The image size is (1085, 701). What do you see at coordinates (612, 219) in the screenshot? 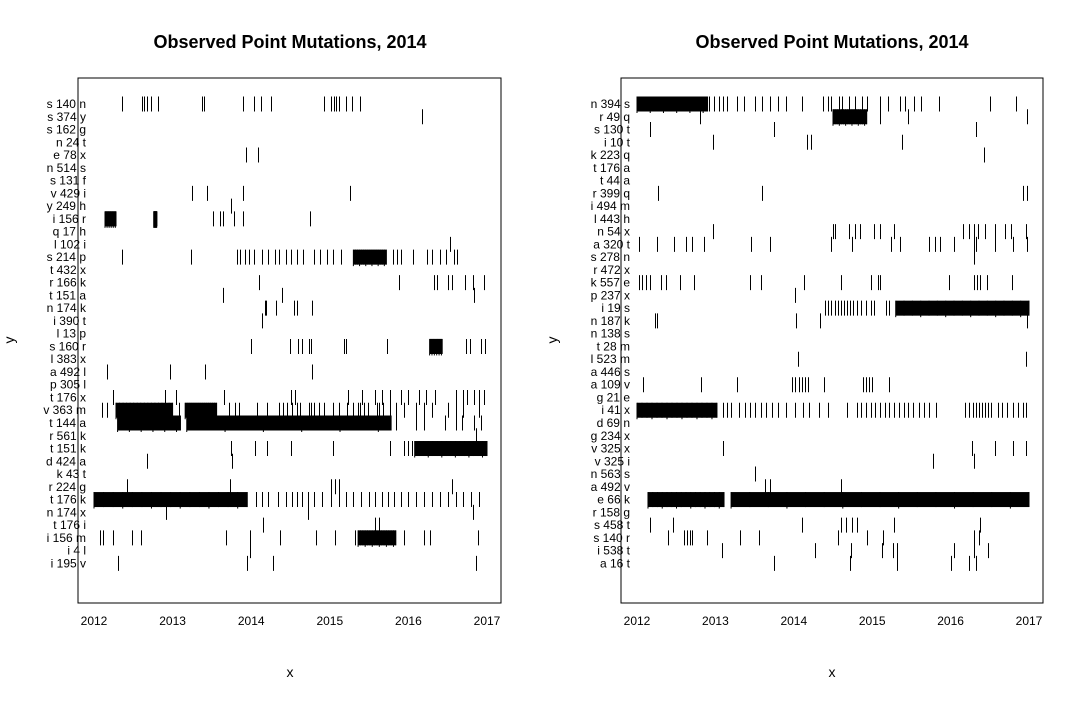
I see `series-row: l 443 h` at bounding box center [612, 219].